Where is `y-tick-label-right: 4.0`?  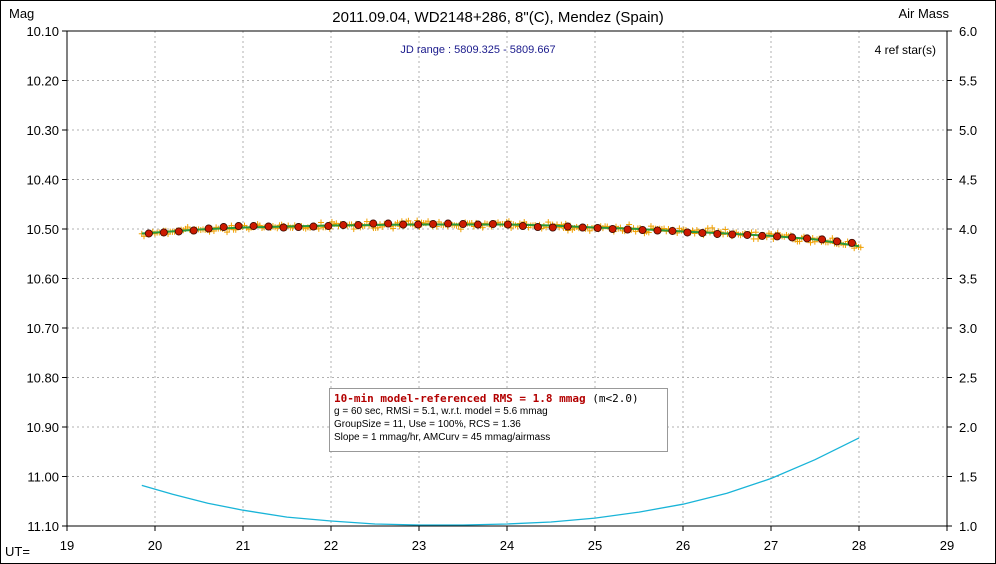 y-tick-label-right: 4.0 is located at coordinates (968, 229).